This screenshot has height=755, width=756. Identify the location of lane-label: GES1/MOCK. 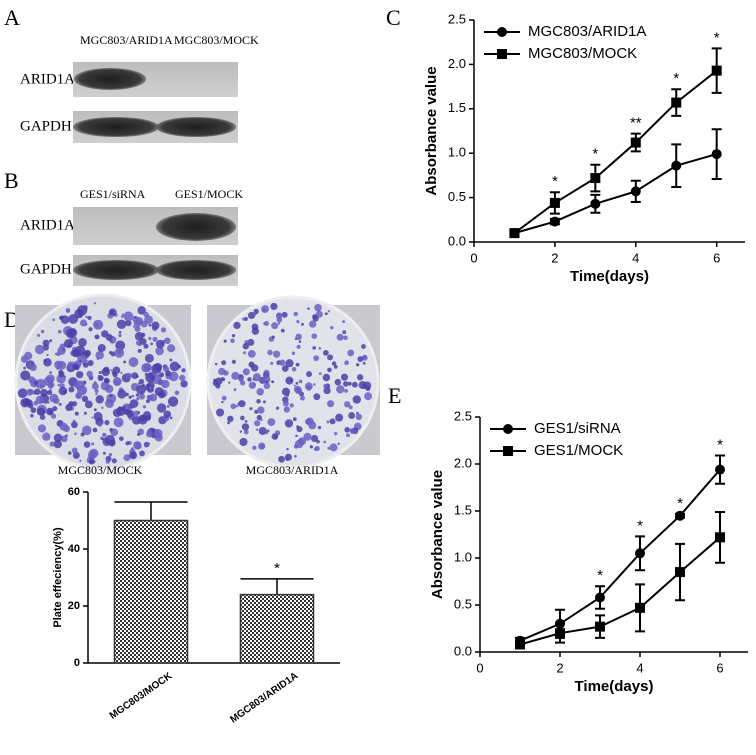
(209, 194).